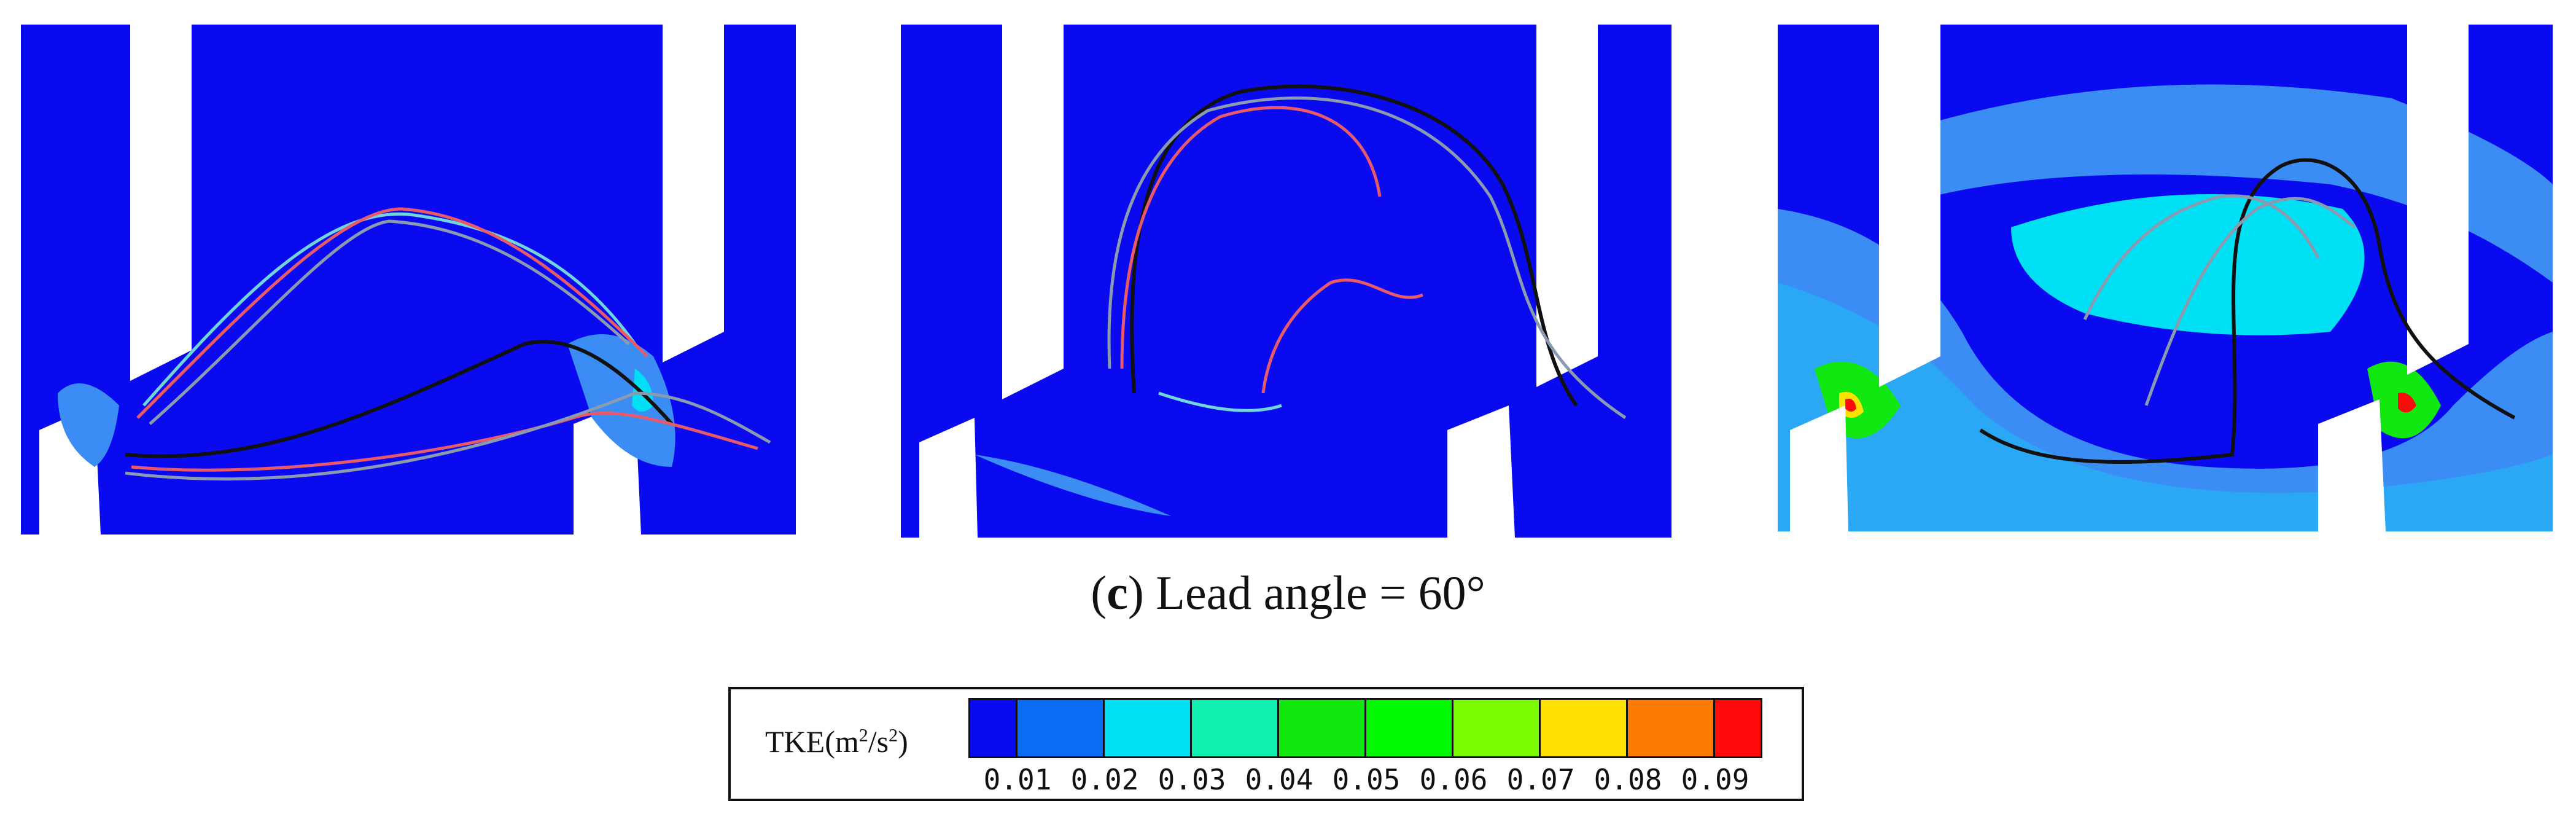 This screenshot has height=838, width=2576. What do you see at coordinates (1715, 780) in the screenshot?
I see `colorbar-tick-label: 0.09` at bounding box center [1715, 780].